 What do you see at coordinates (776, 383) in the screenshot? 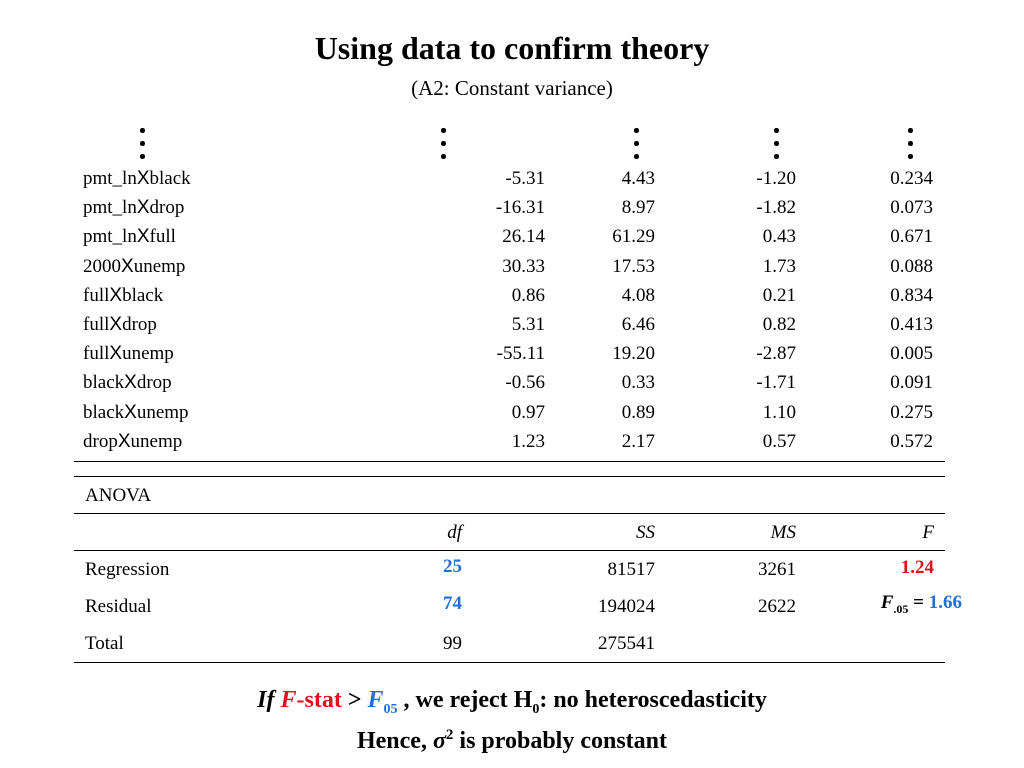
I see `t-stat-value: -1.71` at bounding box center [776, 383].